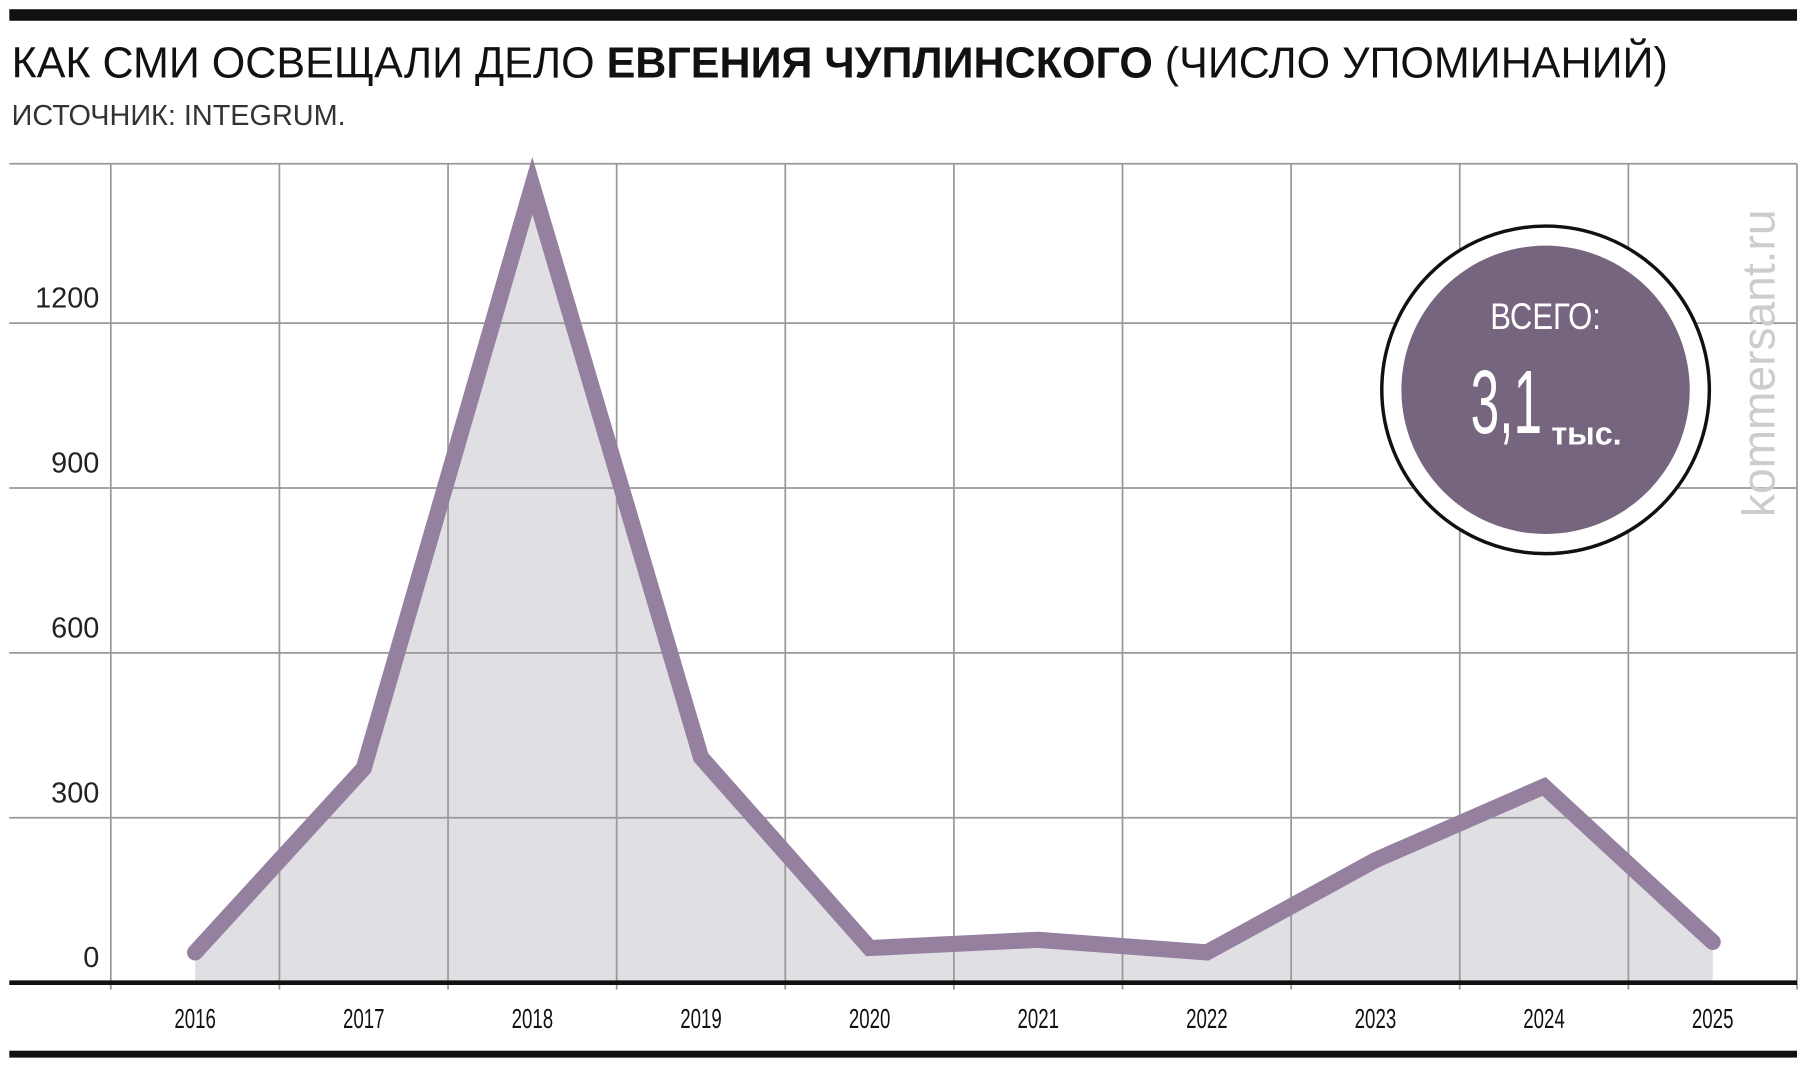  I want to click on title-part: (ЧИСЛО УПОМИНАНИЙ), so click(1416, 61).